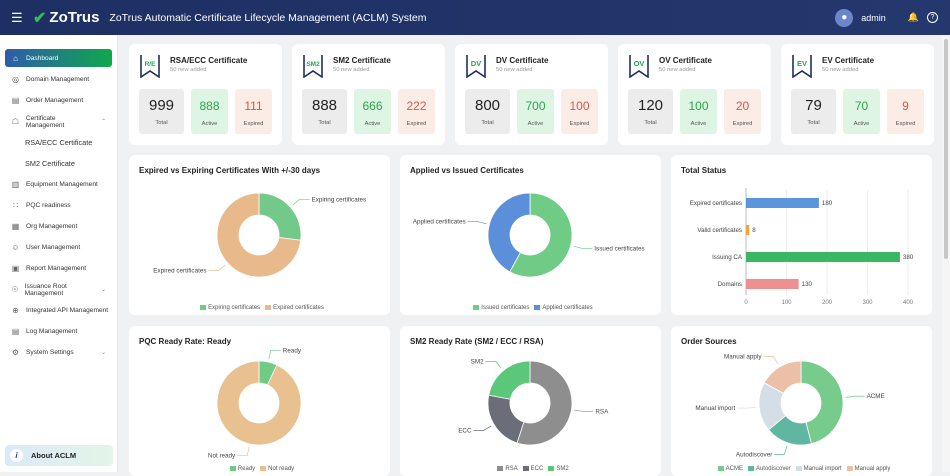 The height and width of the screenshot is (476, 950). I want to click on active-box: 888 Active, so click(209, 111).